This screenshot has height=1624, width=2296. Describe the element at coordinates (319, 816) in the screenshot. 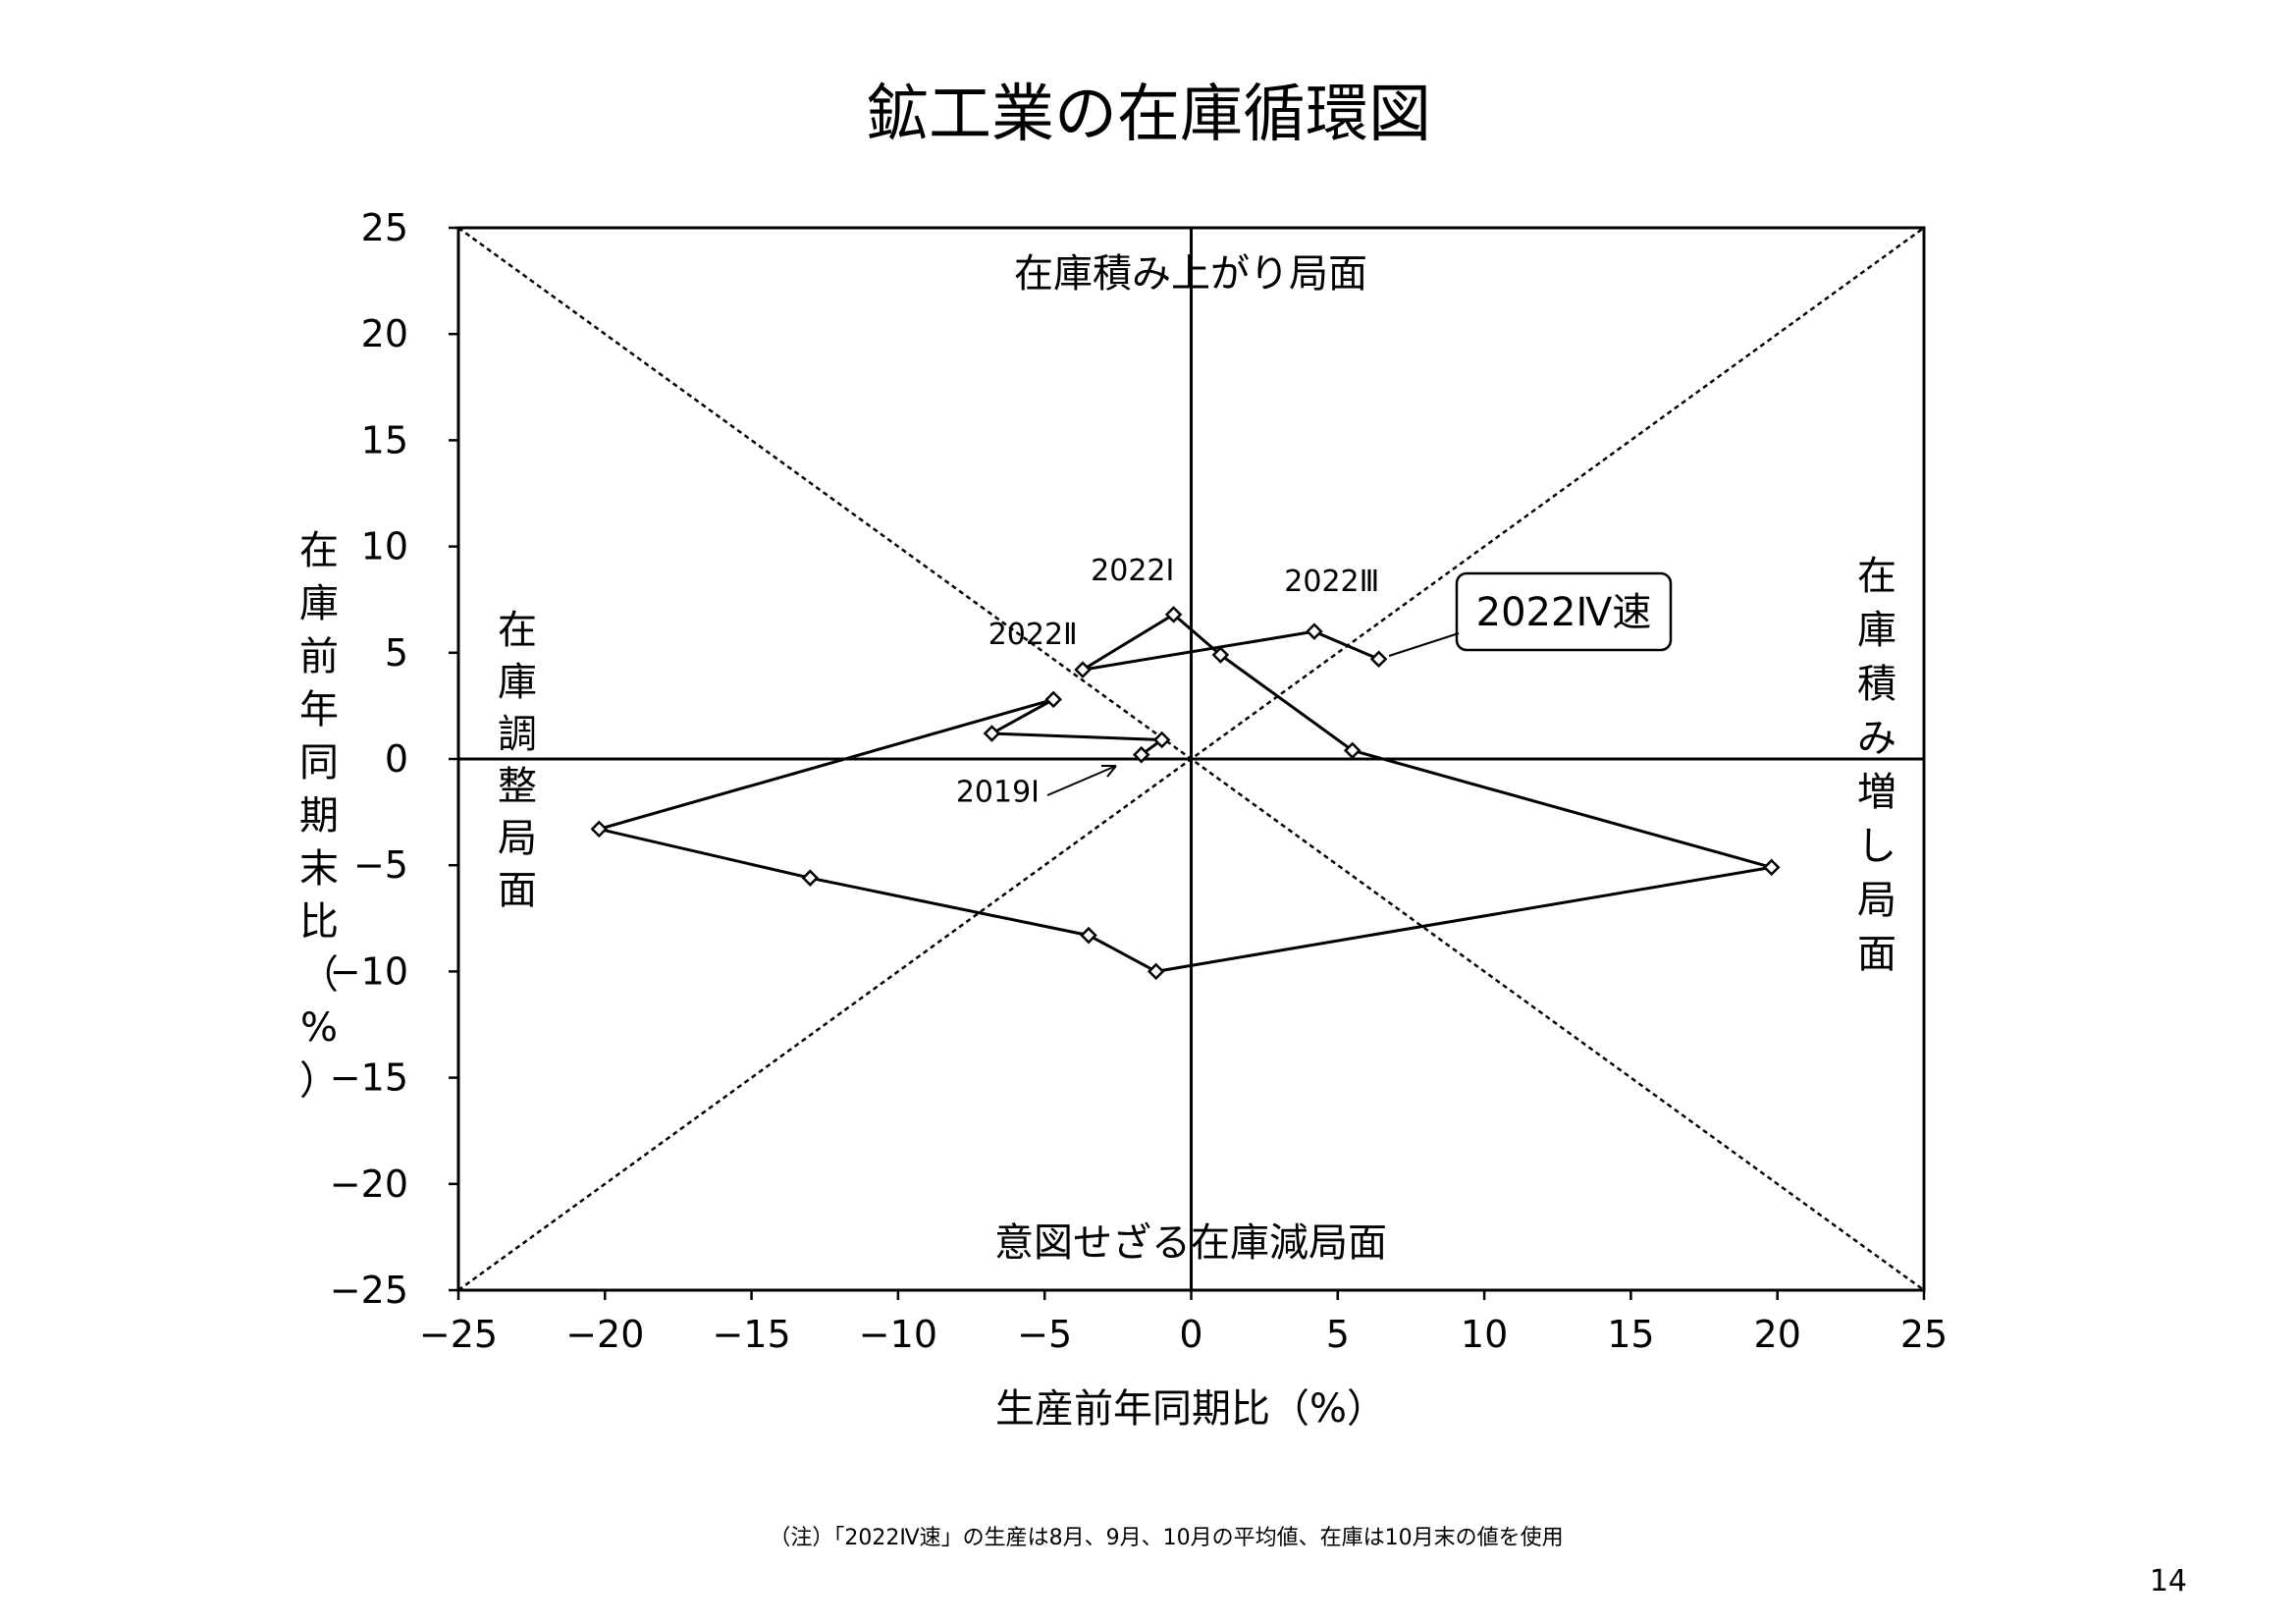

I see `y-axis-label: 在庫前年同期末比（%）` at that location.